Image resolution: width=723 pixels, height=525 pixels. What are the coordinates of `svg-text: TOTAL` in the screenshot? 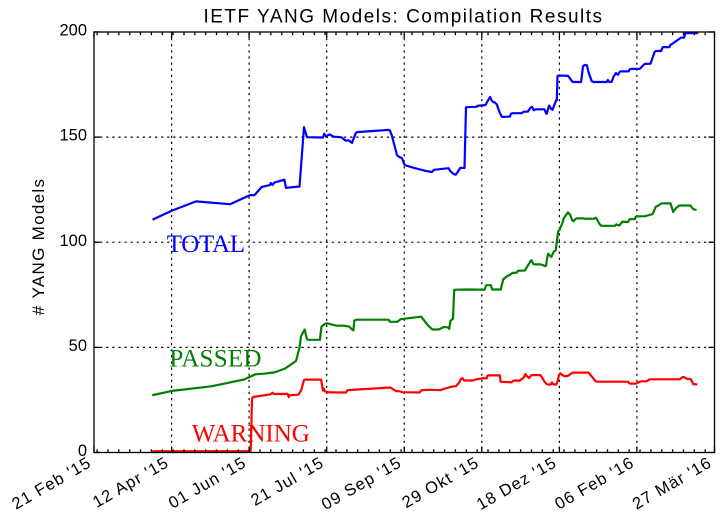 It's located at (206, 244).